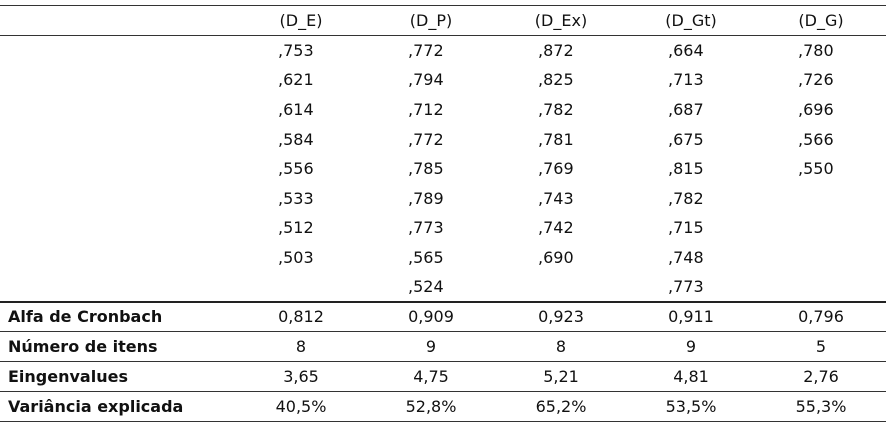 The width and height of the screenshot is (886, 431). I want to click on loading-cell: ,785, so click(426, 169).